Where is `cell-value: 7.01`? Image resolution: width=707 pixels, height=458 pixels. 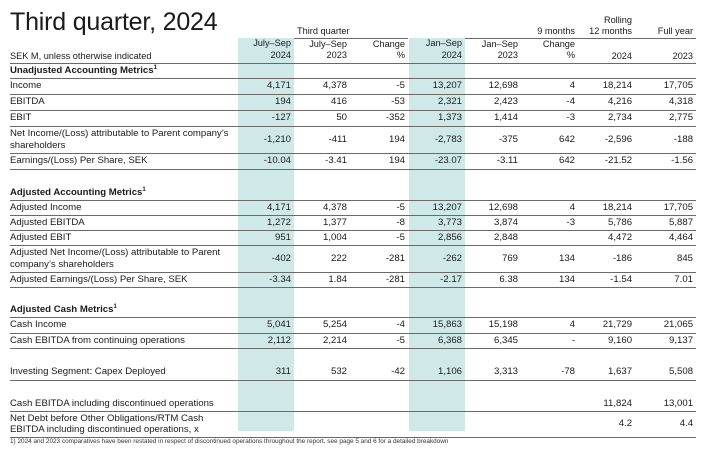 cell-value: 7.01 is located at coordinates (666, 280).